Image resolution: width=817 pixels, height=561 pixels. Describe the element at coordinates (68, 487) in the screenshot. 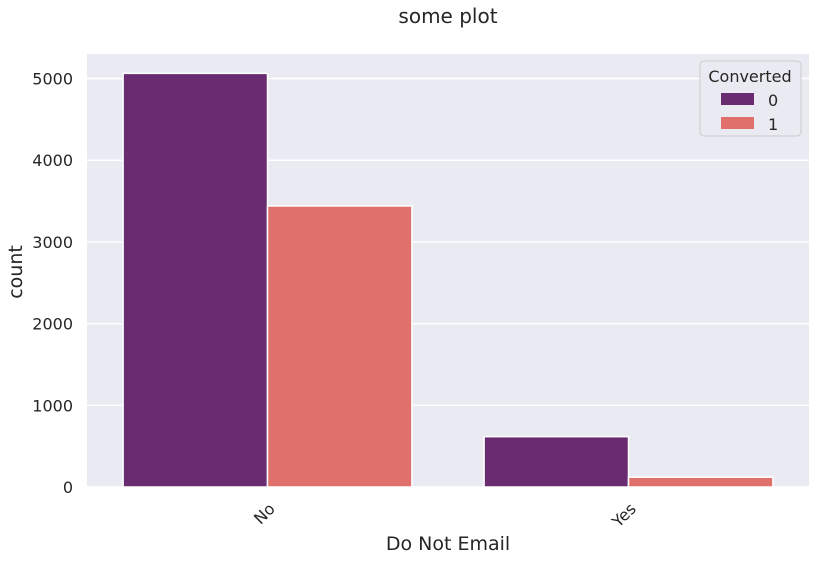

I see `y-tick-label: 0` at that location.